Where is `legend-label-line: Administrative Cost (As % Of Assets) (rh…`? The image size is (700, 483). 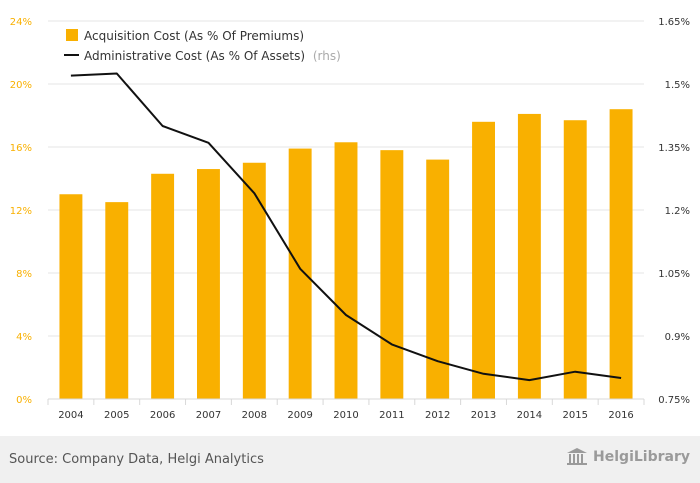
legend-label-line: Administrative Cost (As % Of Assets) (rh… is located at coordinates (212, 56).